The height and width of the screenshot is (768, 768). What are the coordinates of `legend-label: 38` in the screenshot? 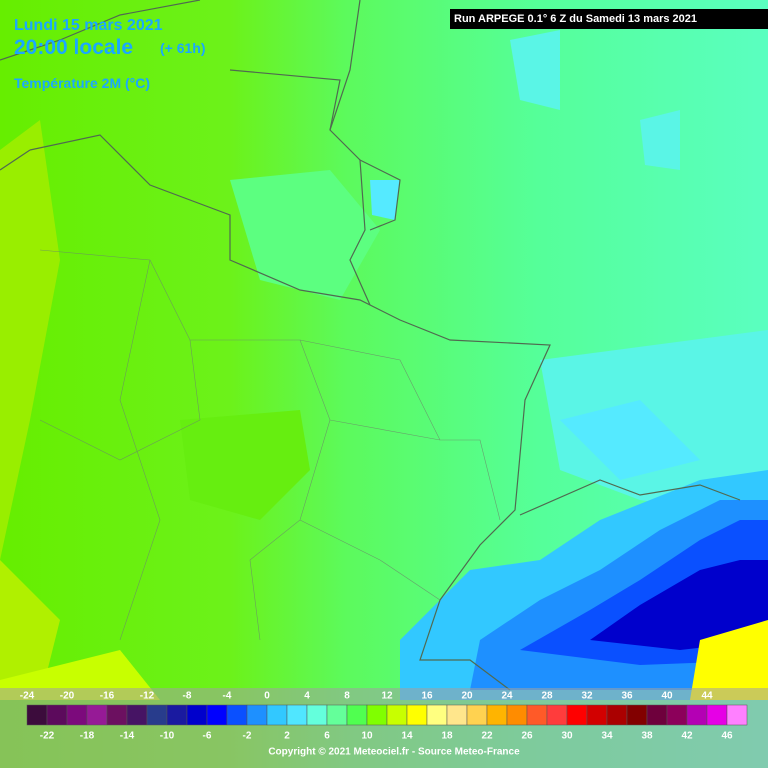 It's located at (647, 736).